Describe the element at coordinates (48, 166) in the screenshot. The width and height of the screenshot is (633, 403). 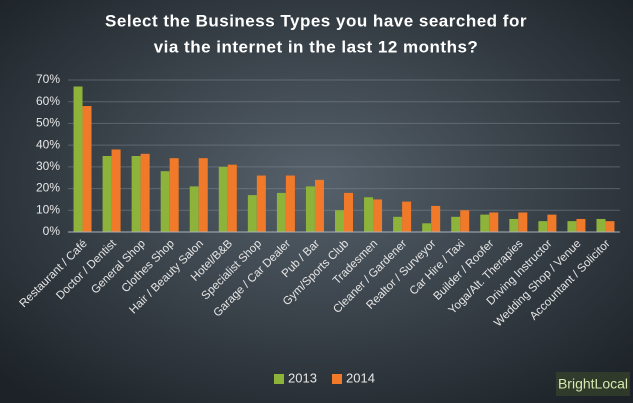
I see `y-tick-label: 30%` at that location.